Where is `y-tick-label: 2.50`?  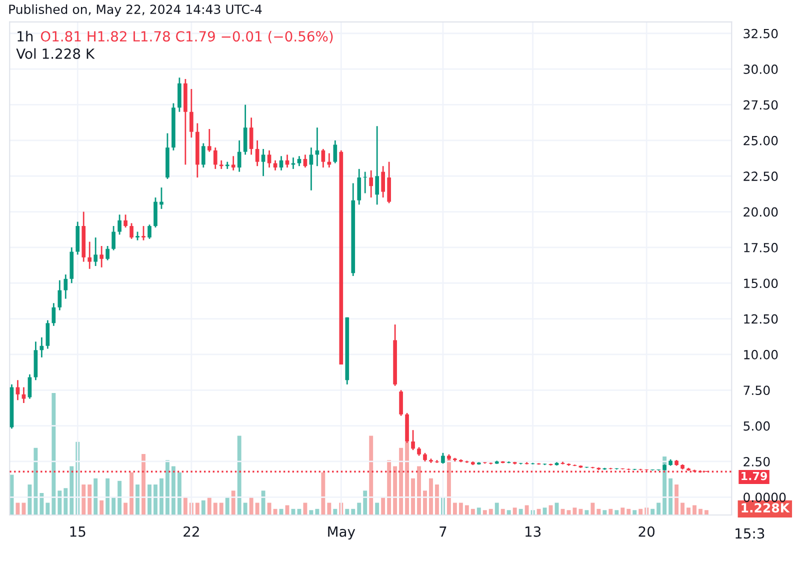 y-tick-label: 2.50 is located at coordinates (757, 461).